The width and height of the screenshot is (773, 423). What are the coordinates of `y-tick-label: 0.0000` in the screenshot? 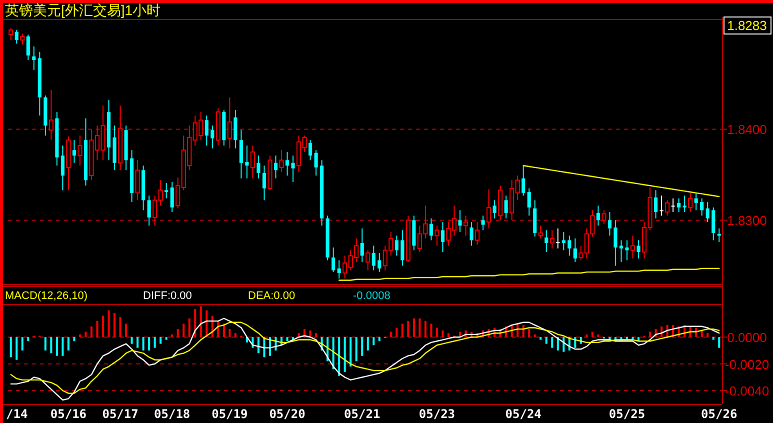 It's located at (747, 338).